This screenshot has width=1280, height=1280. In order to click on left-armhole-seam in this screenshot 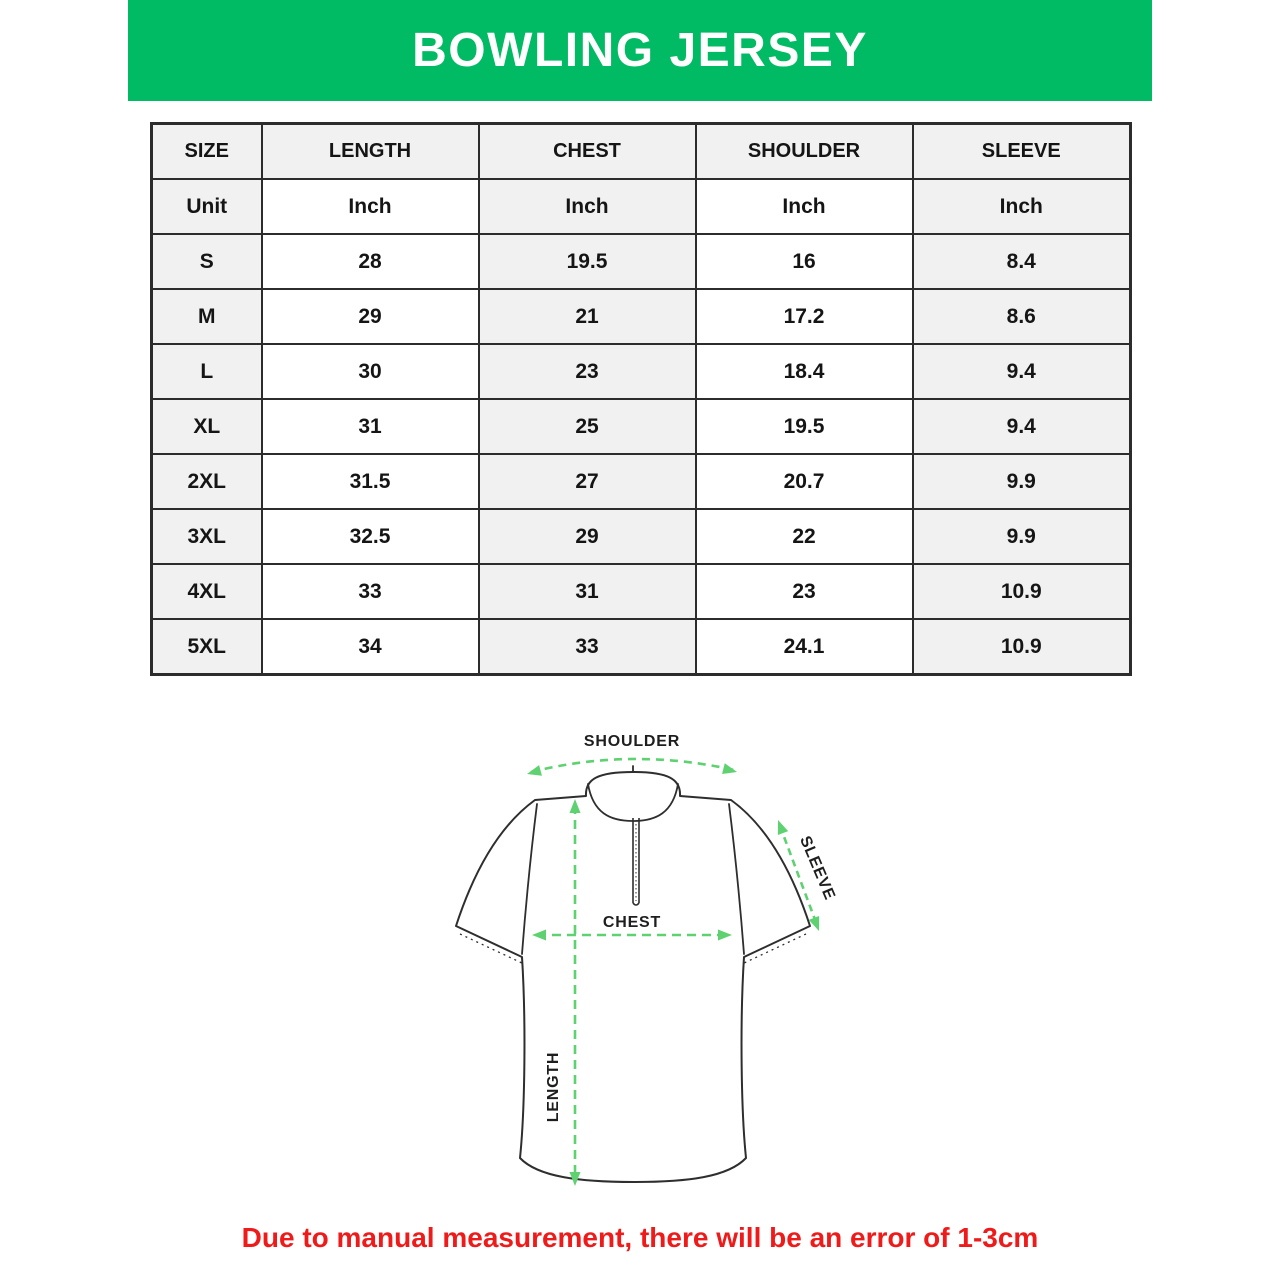, I will do `click(529, 879)`.